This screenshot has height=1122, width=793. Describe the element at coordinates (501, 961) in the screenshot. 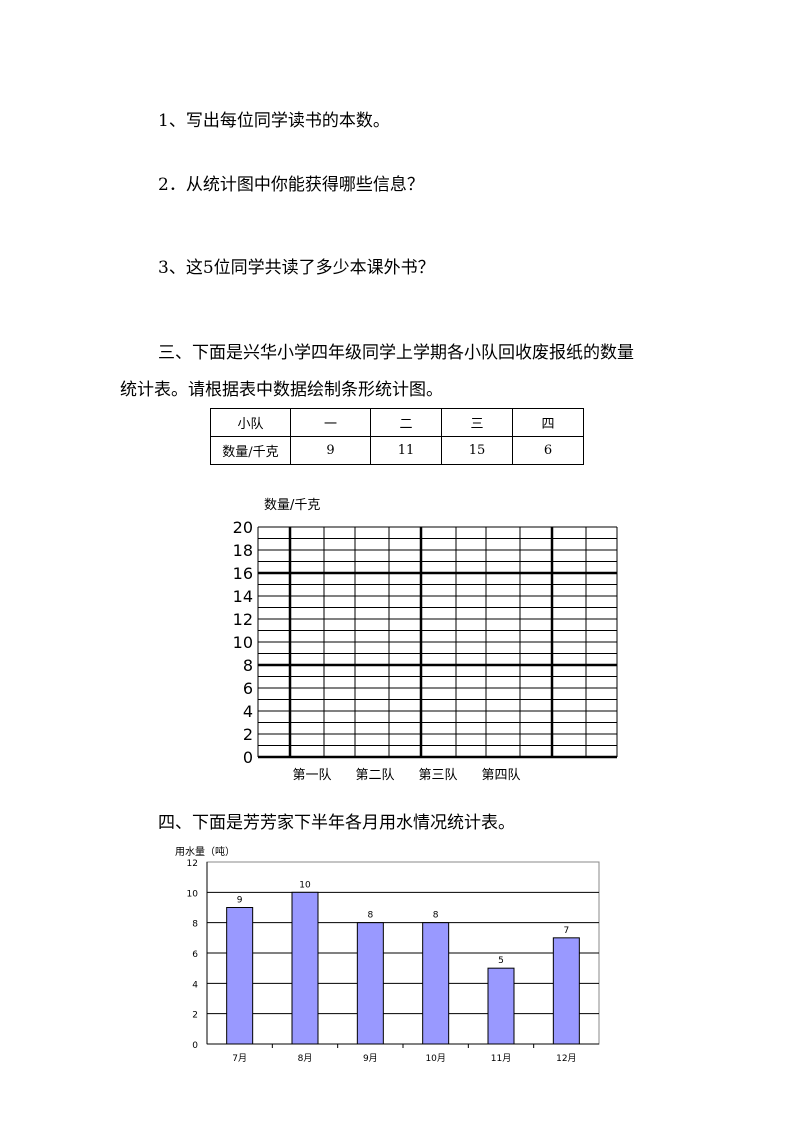

I see `data-label: 5` at that location.